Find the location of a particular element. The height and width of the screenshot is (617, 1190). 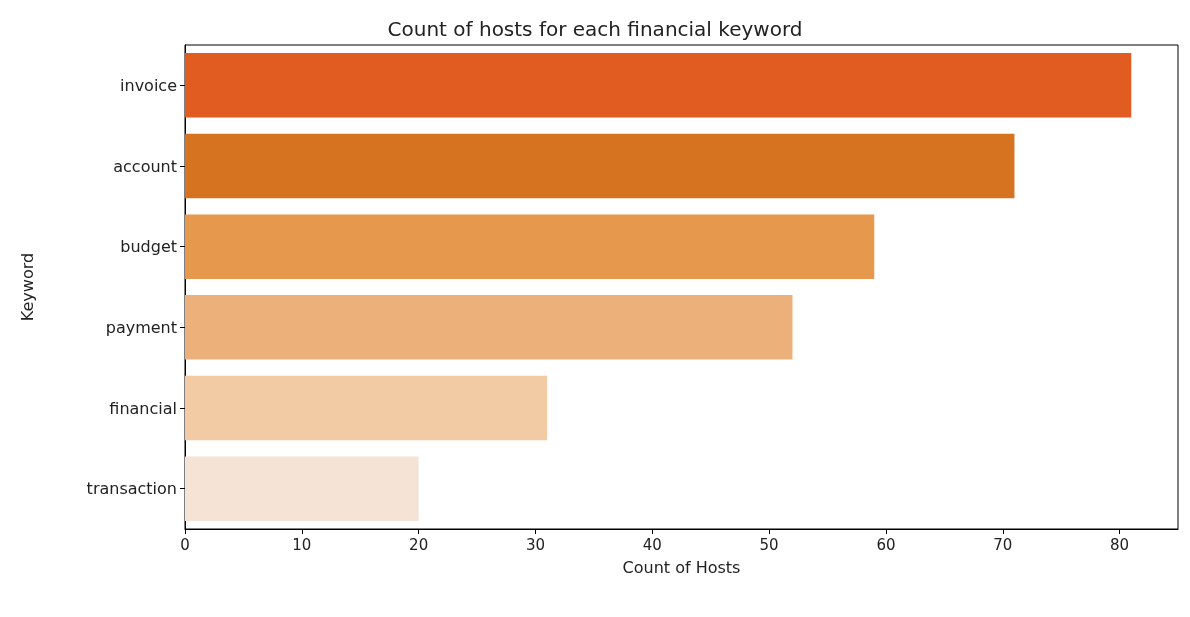

y-axis-title: Keyword is located at coordinates (27, 287).